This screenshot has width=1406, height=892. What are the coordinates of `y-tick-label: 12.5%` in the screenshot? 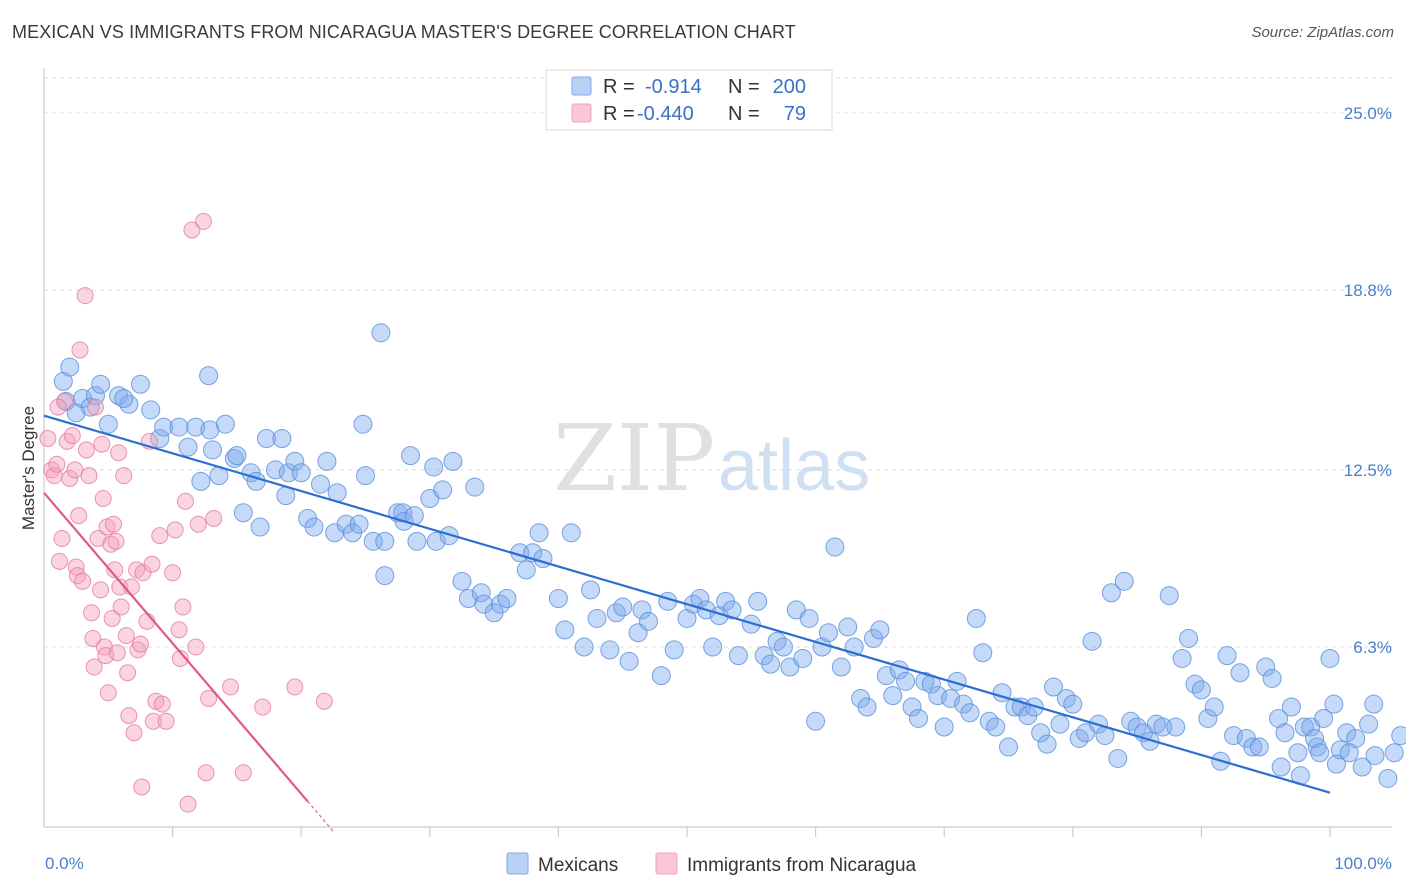 It's located at (1368, 470).